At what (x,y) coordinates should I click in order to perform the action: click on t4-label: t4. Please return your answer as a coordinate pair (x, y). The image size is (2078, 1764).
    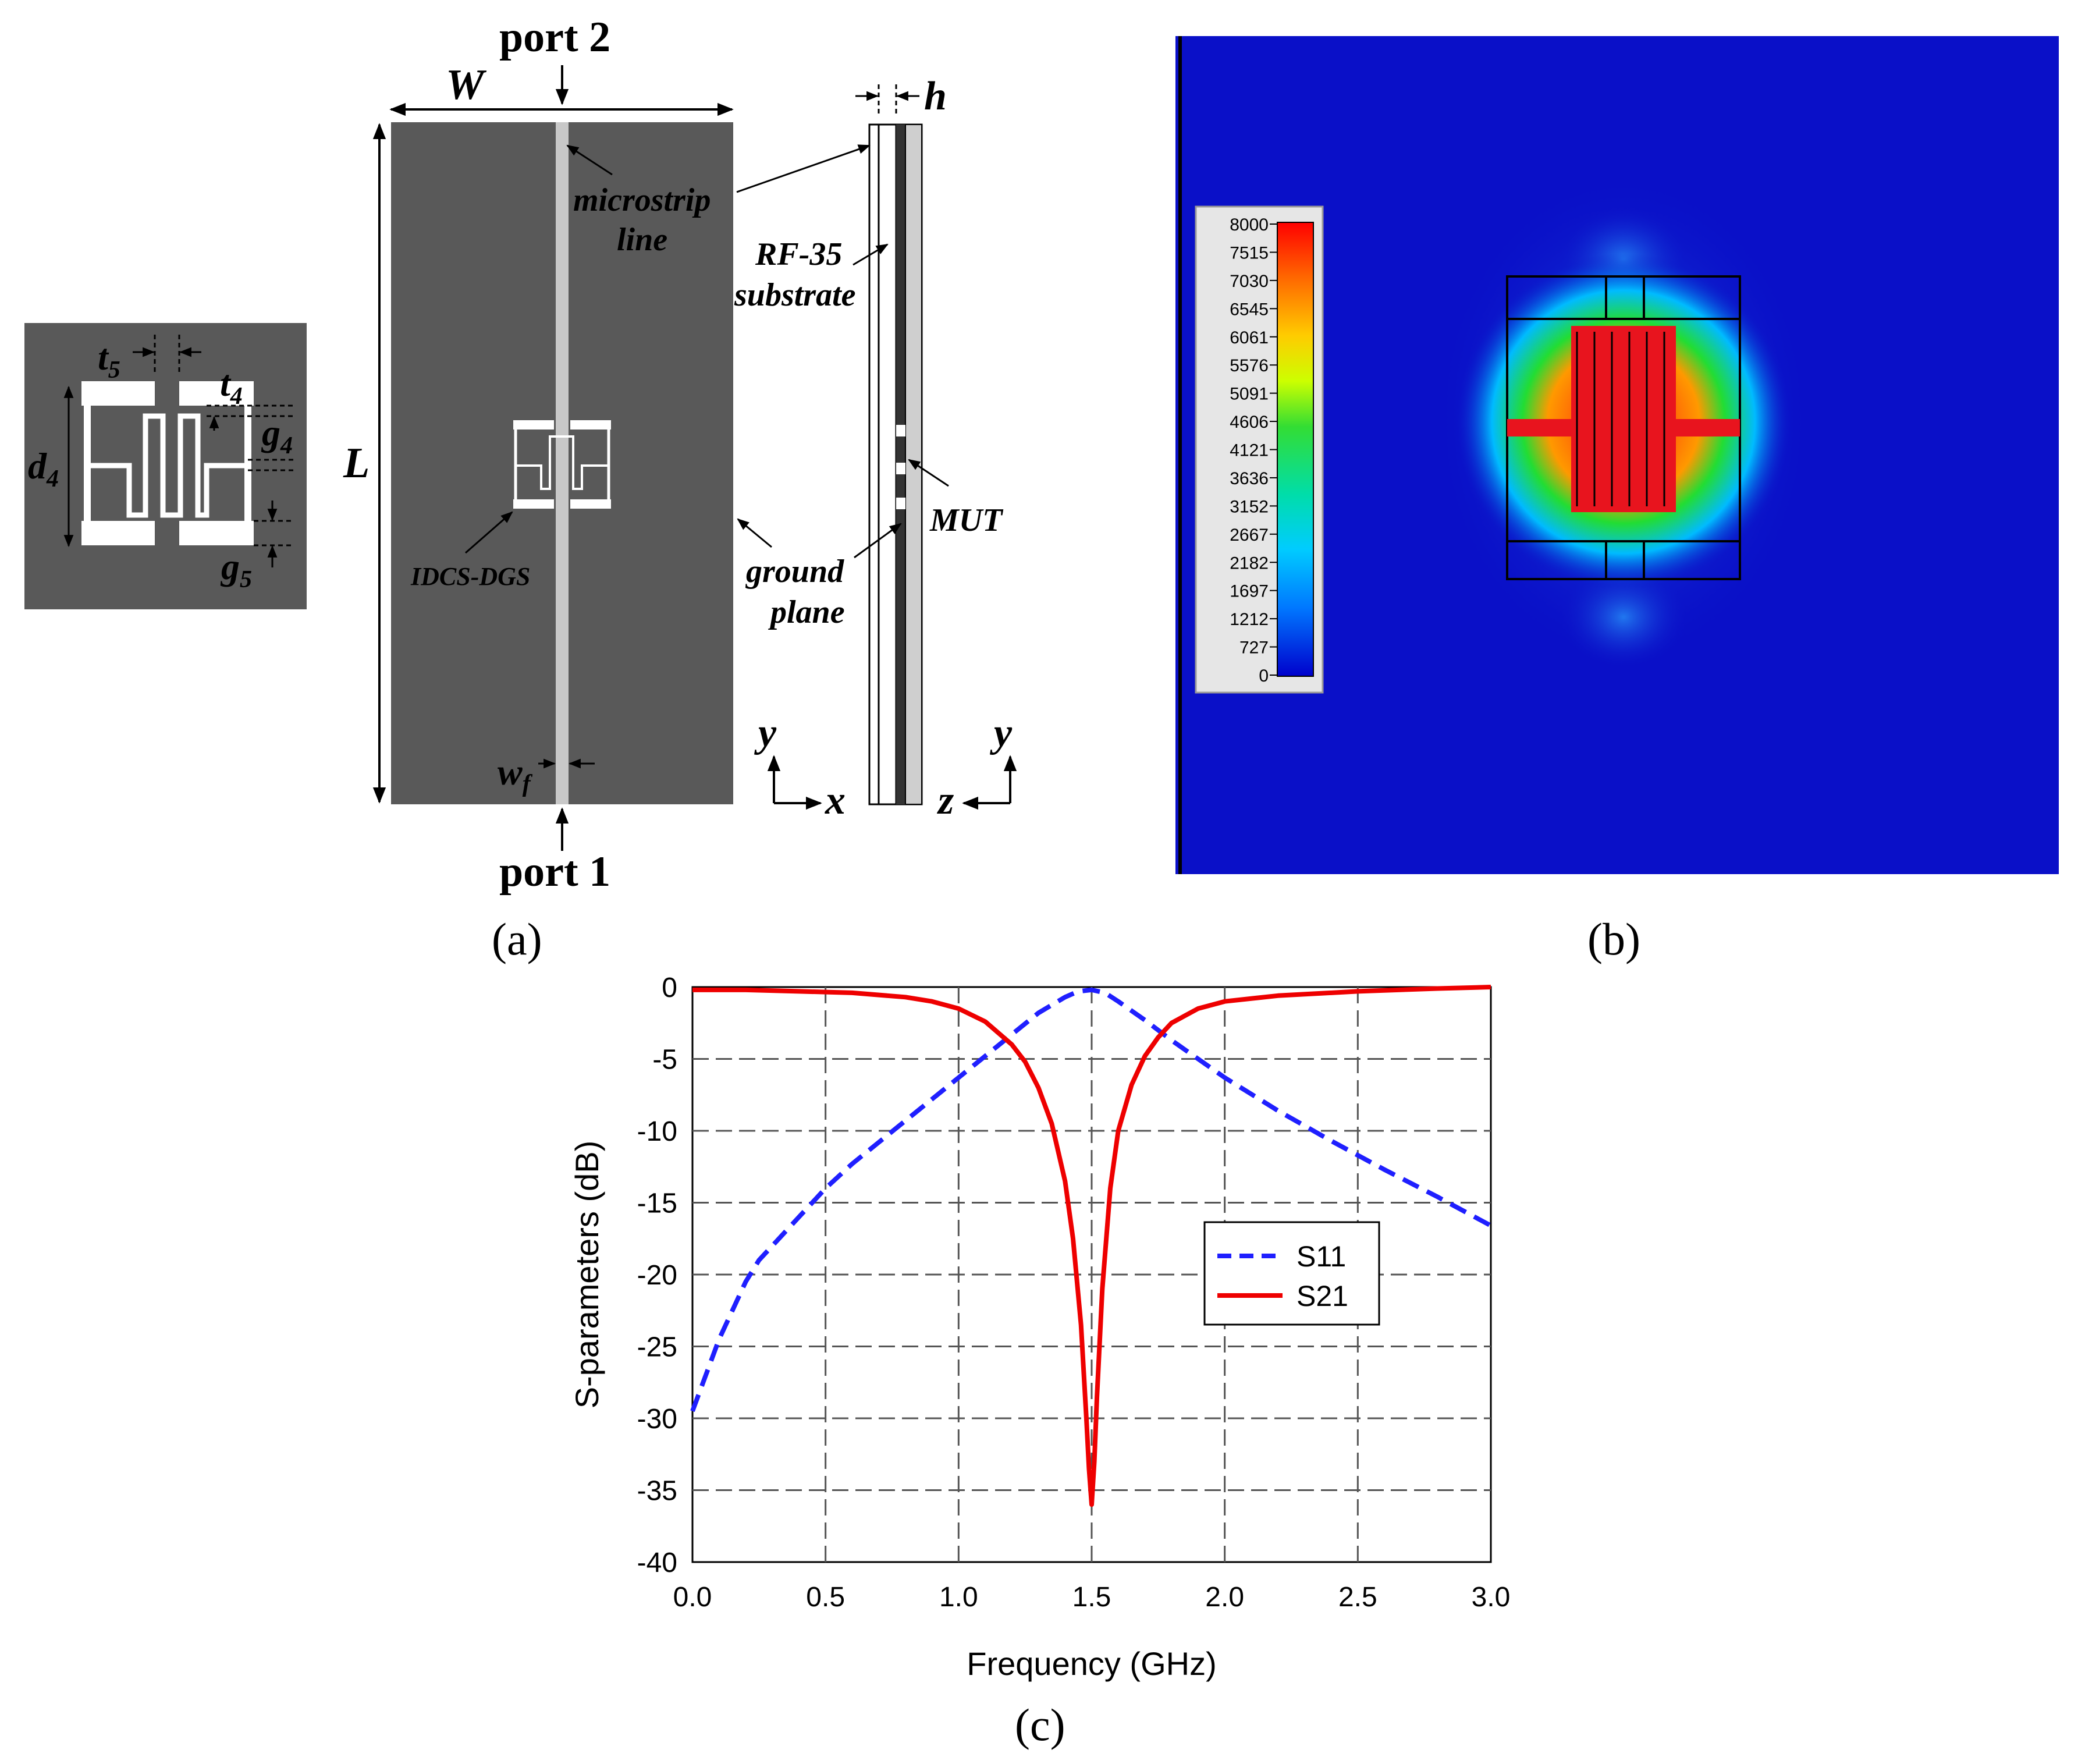
    Looking at the image, I should click on (231, 386).